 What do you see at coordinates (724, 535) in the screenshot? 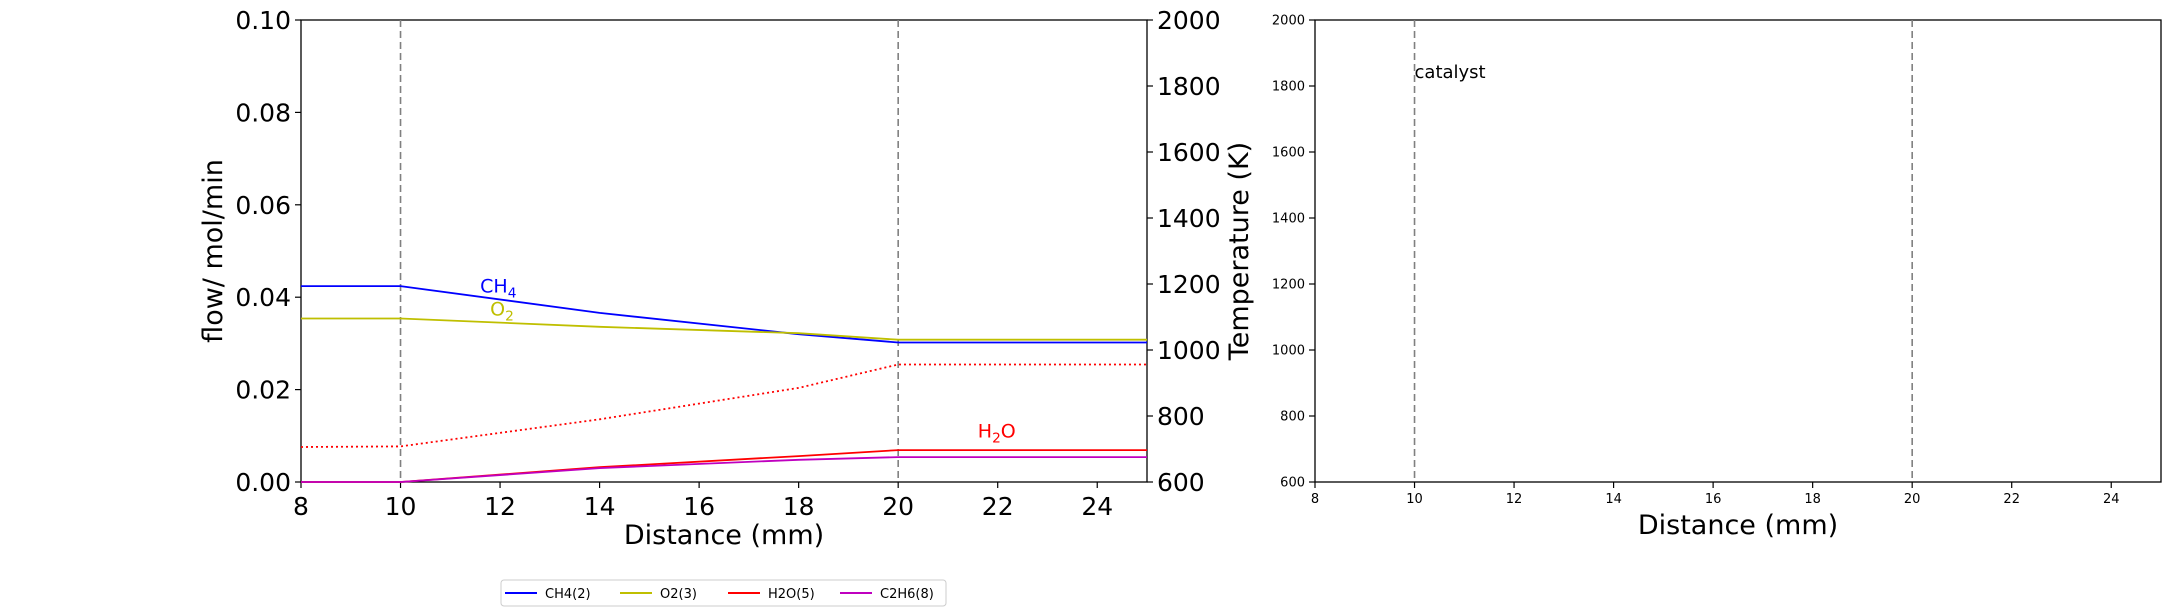
I see `left-x-axis-label: Distance (mm)` at bounding box center [724, 535].